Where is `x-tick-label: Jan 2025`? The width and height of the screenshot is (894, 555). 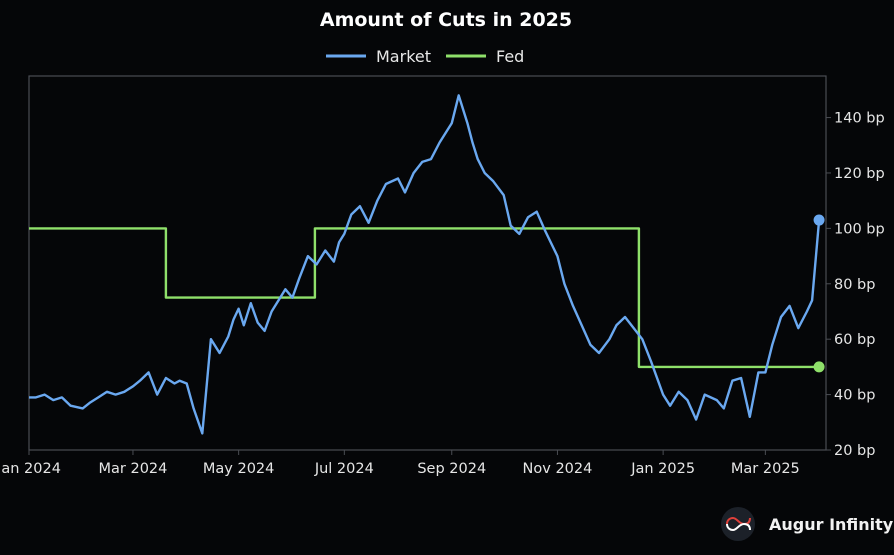
x-tick-label: Jan 2025 is located at coordinates (662, 469).